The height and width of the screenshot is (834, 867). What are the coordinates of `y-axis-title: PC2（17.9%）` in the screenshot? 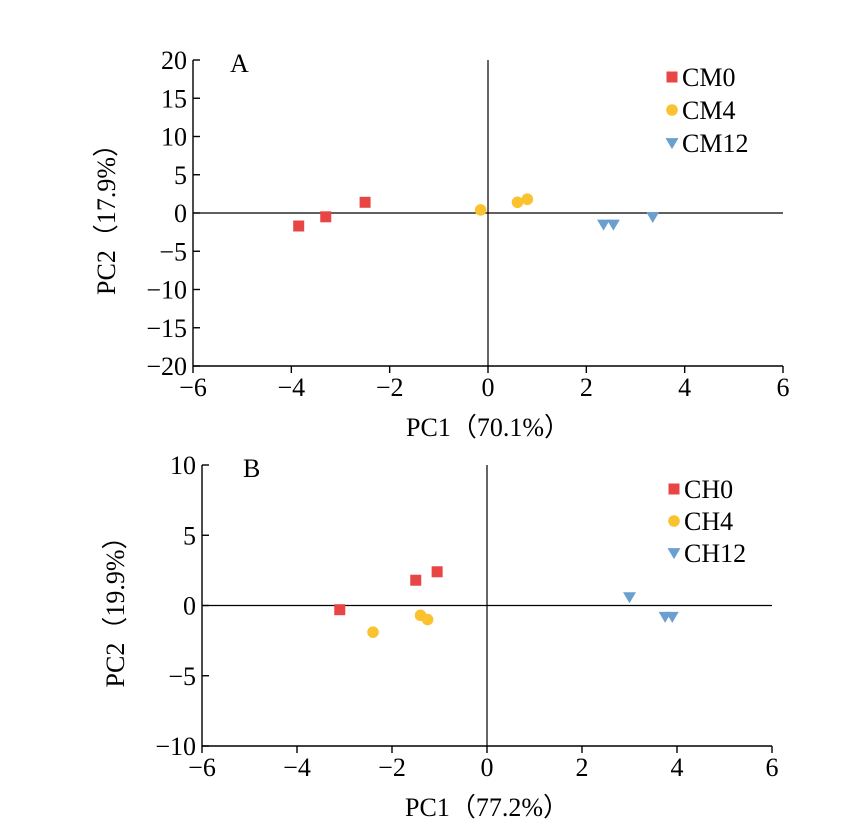 It's located at (106, 213).